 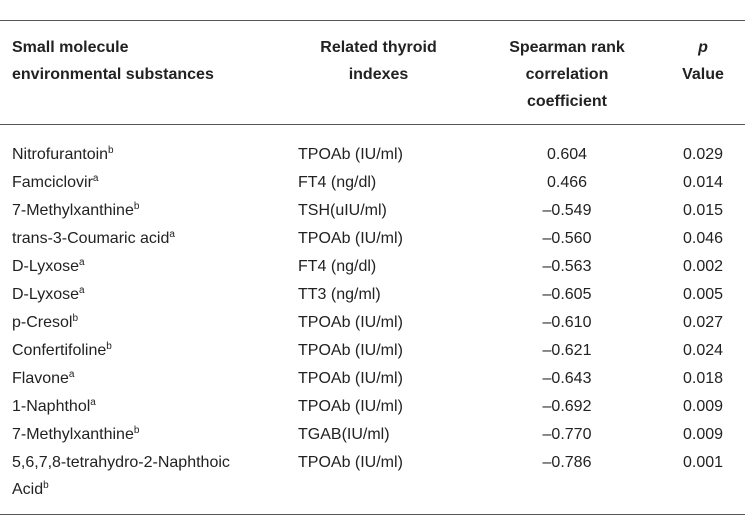 What do you see at coordinates (378, 61) in the screenshot?
I see `header-cell: Related thyroid indexes` at bounding box center [378, 61].